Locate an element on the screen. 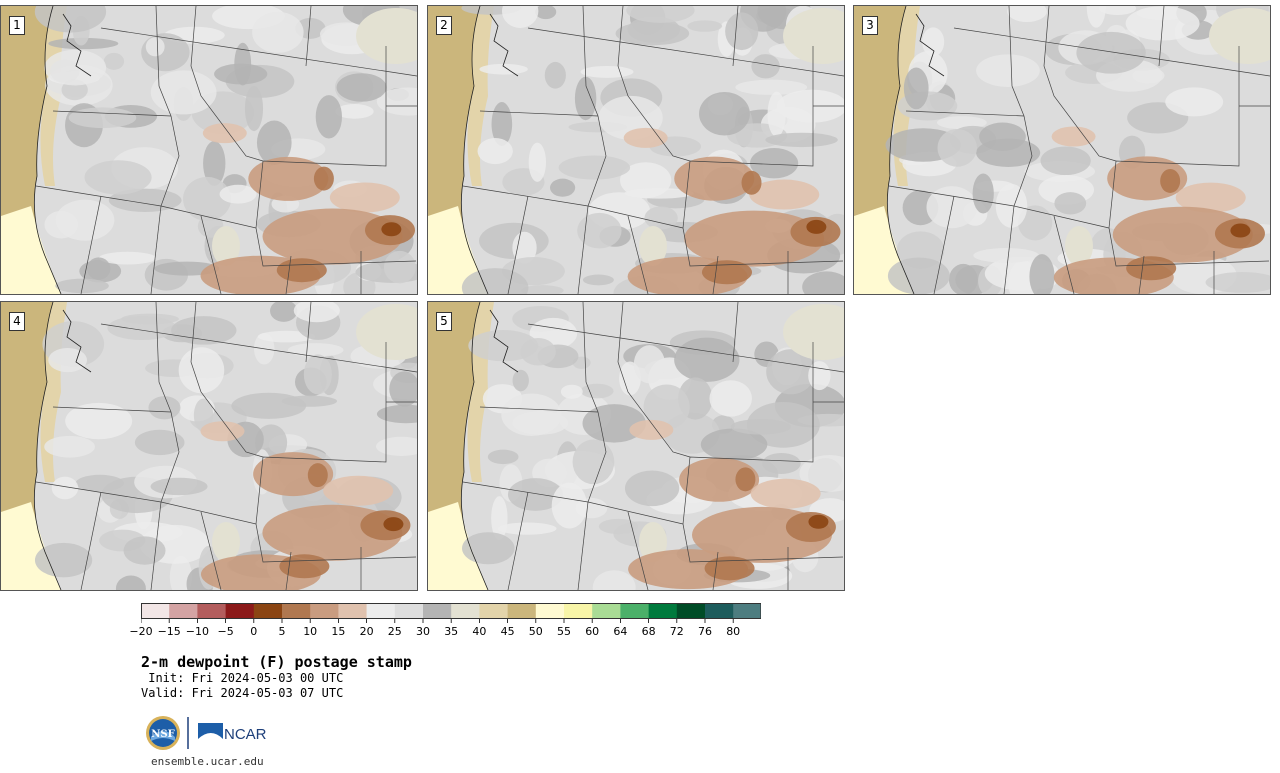 The image size is (1280, 773). map-panel-5: 5 is located at coordinates (636, 446).